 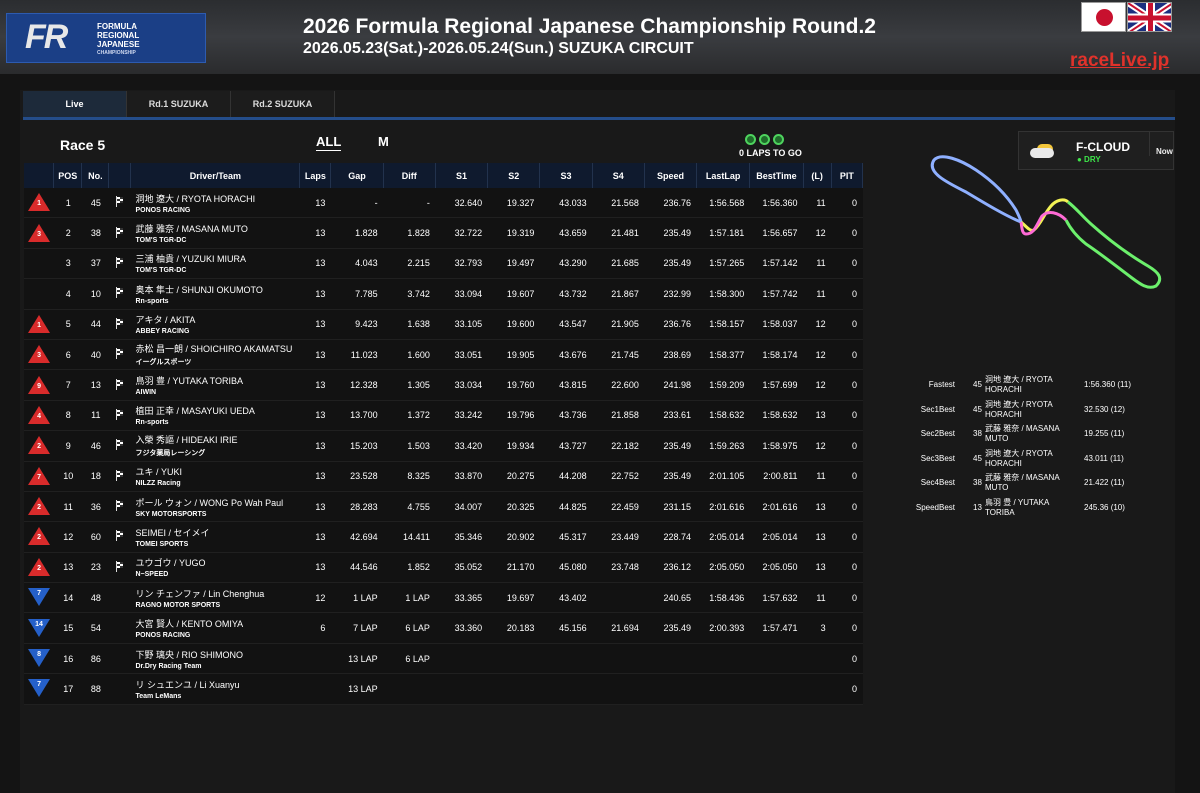 I want to click on driver-name: 洞地 遼大 / RYOTA HORACHI, so click(x=195, y=198).